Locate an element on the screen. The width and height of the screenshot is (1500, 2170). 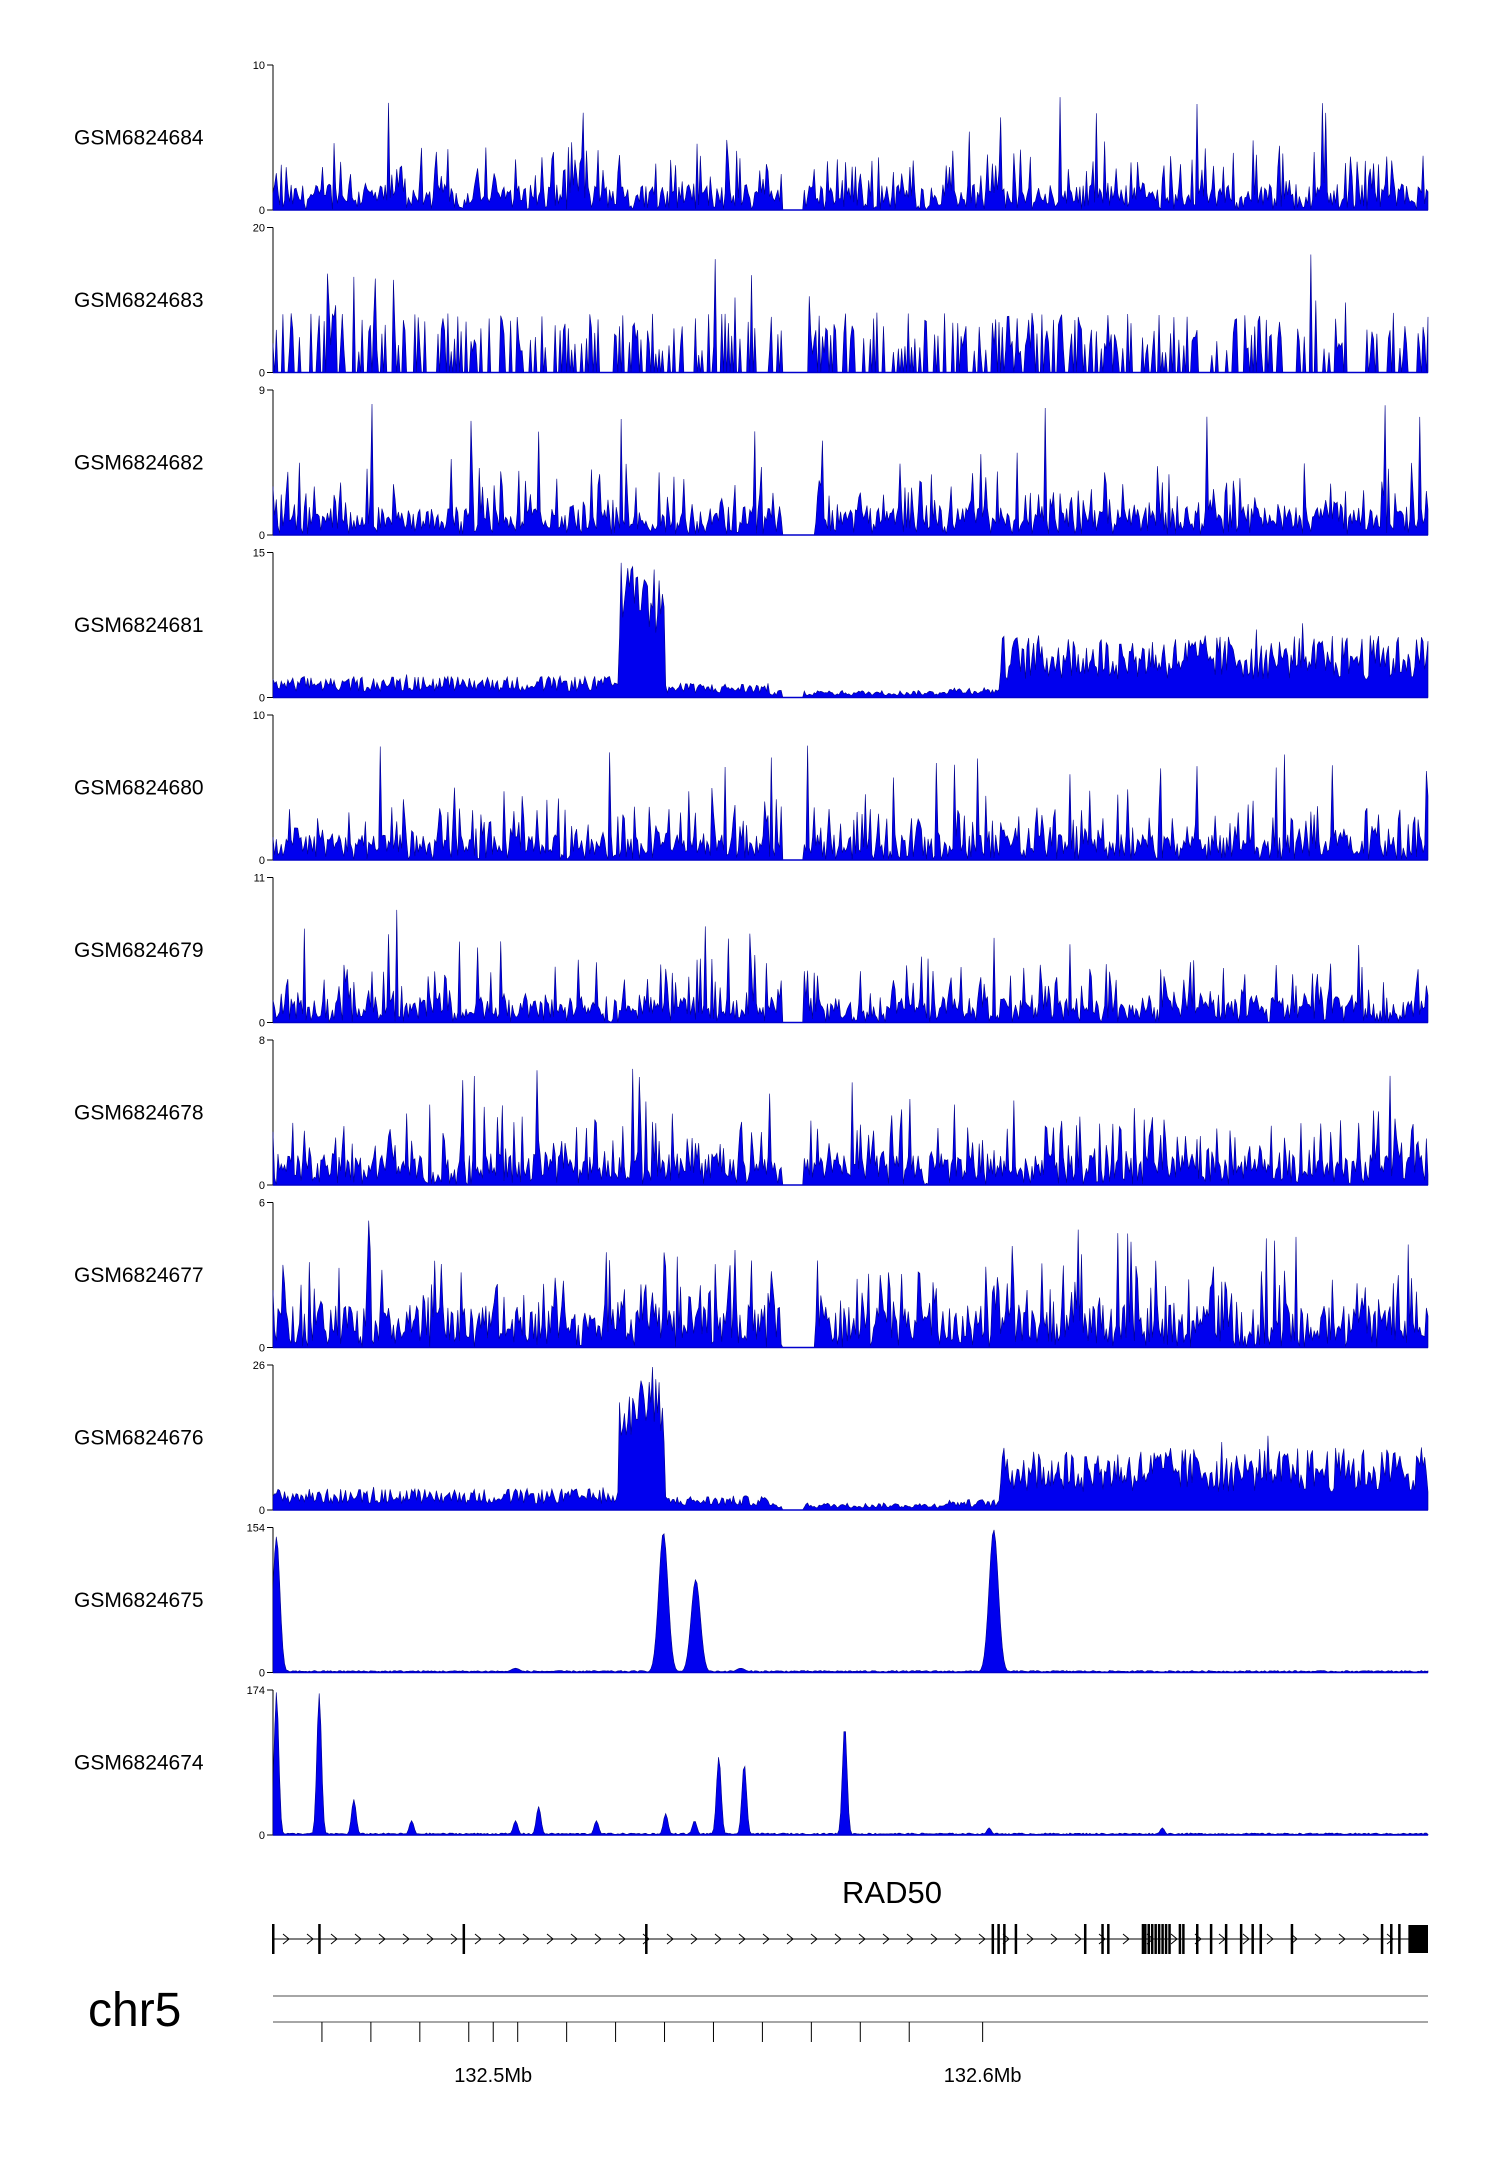
track-label: GSM6824678 is located at coordinates (139, 1113).